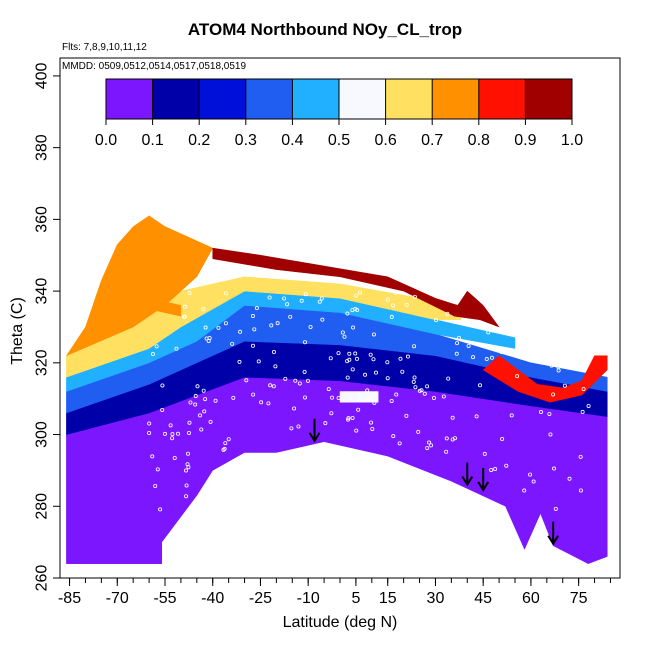 The width and height of the screenshot is (650, 650). I want to click on x-tick-label: -40, so click(212, 598).